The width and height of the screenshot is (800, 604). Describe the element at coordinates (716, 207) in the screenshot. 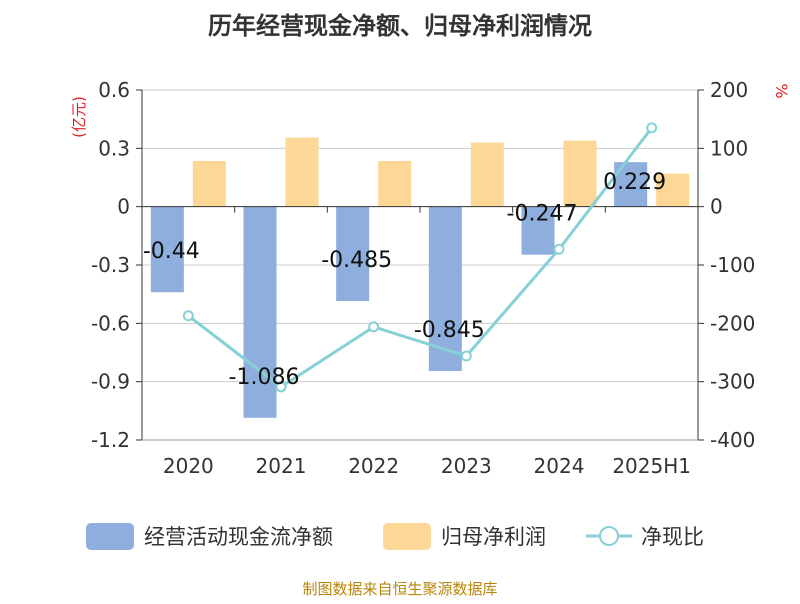

I see `right-axis-tick-label: 0` at that location.